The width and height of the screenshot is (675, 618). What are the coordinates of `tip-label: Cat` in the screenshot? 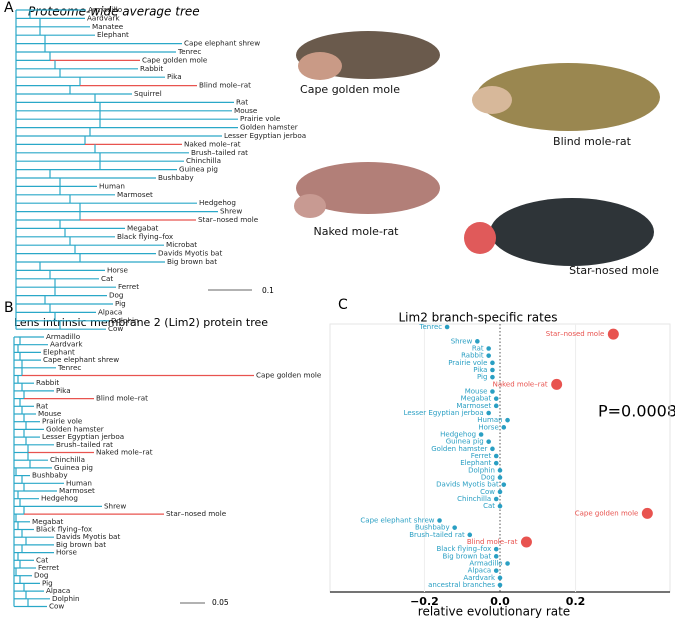 It's located at (107, 278).